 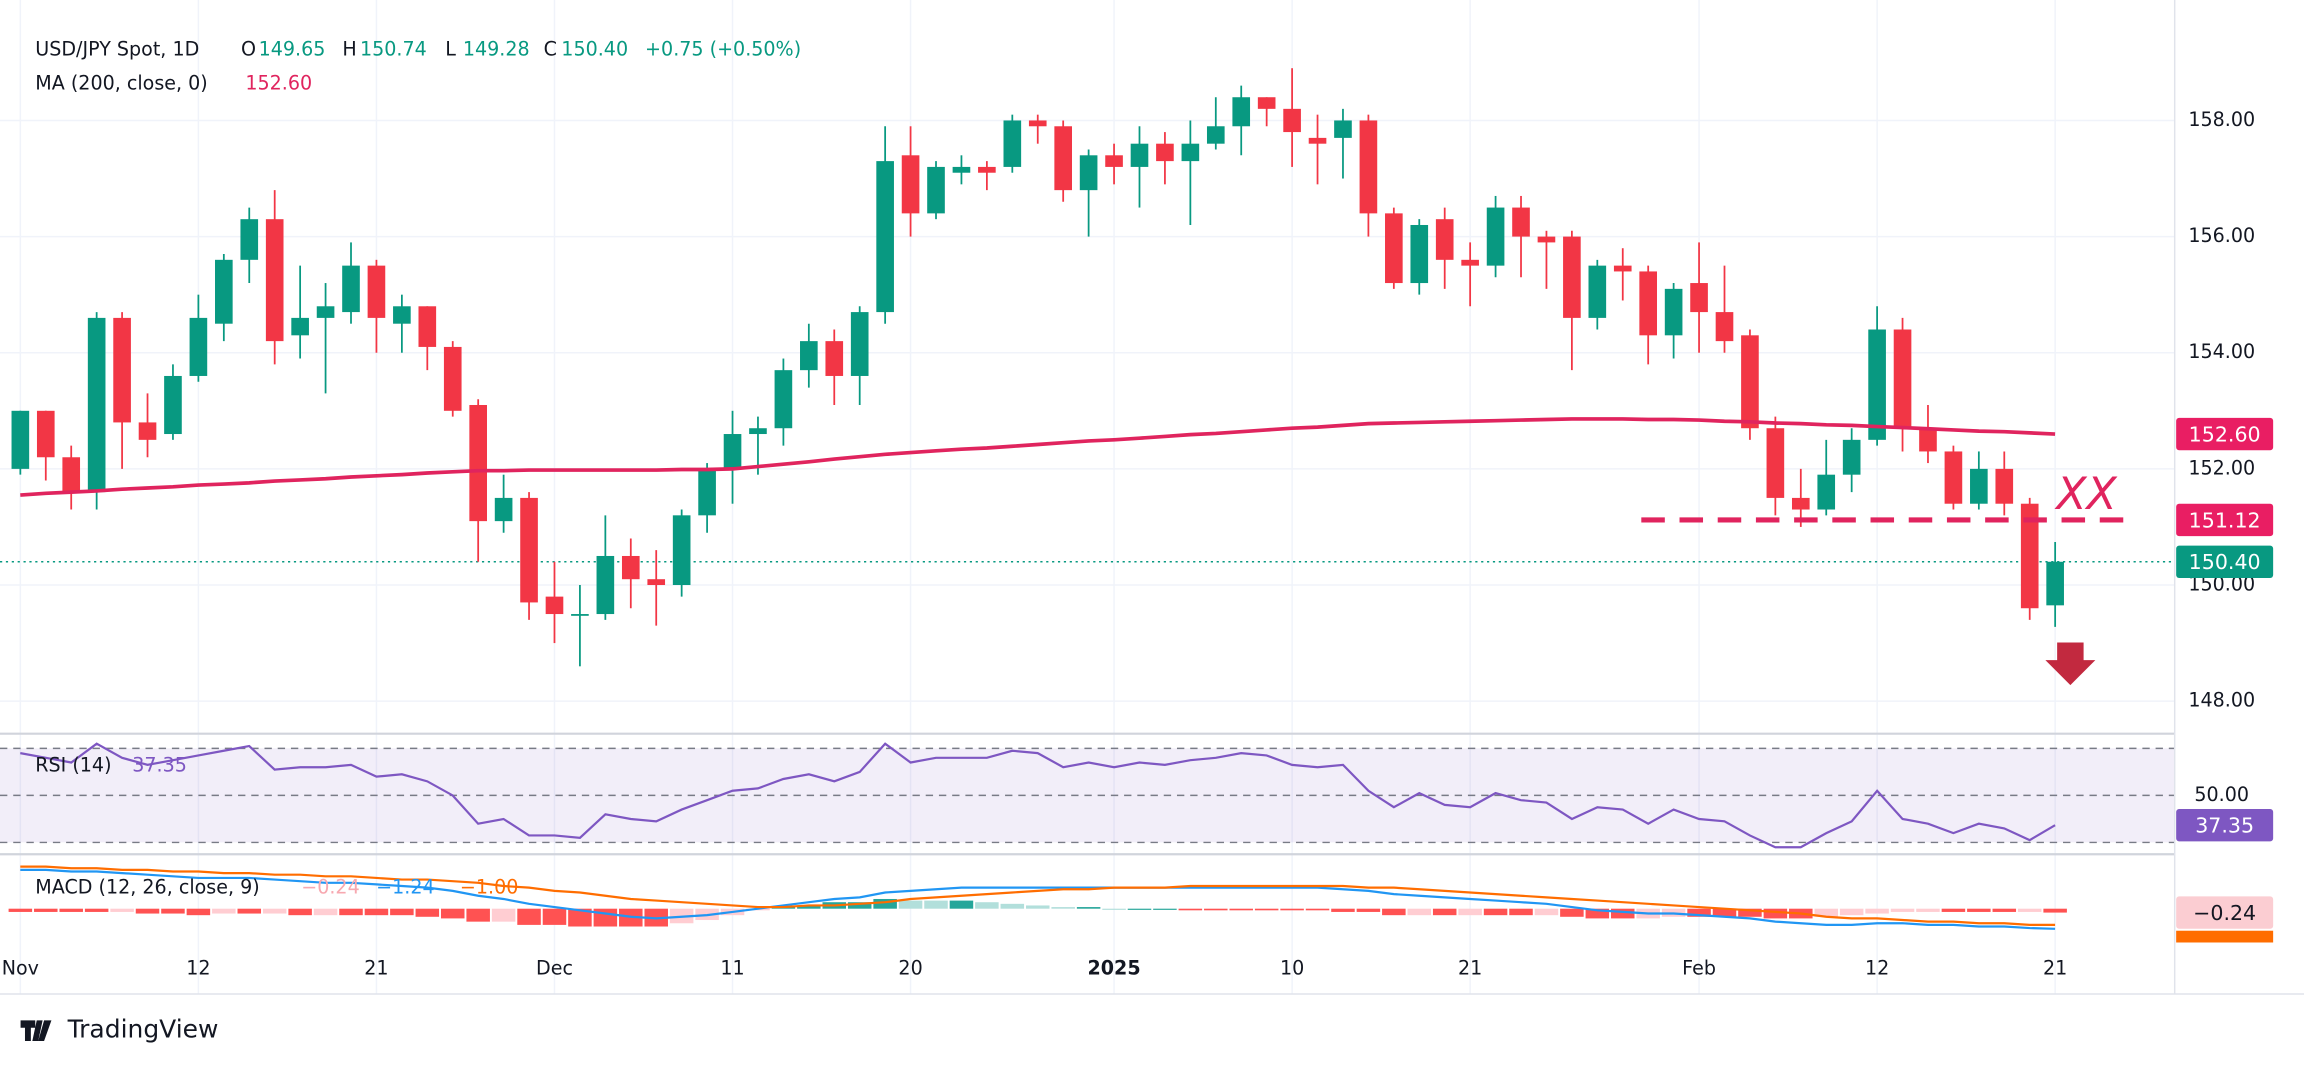 I want to click on macd-hist-tag-box, so click(x=2225, y=912).